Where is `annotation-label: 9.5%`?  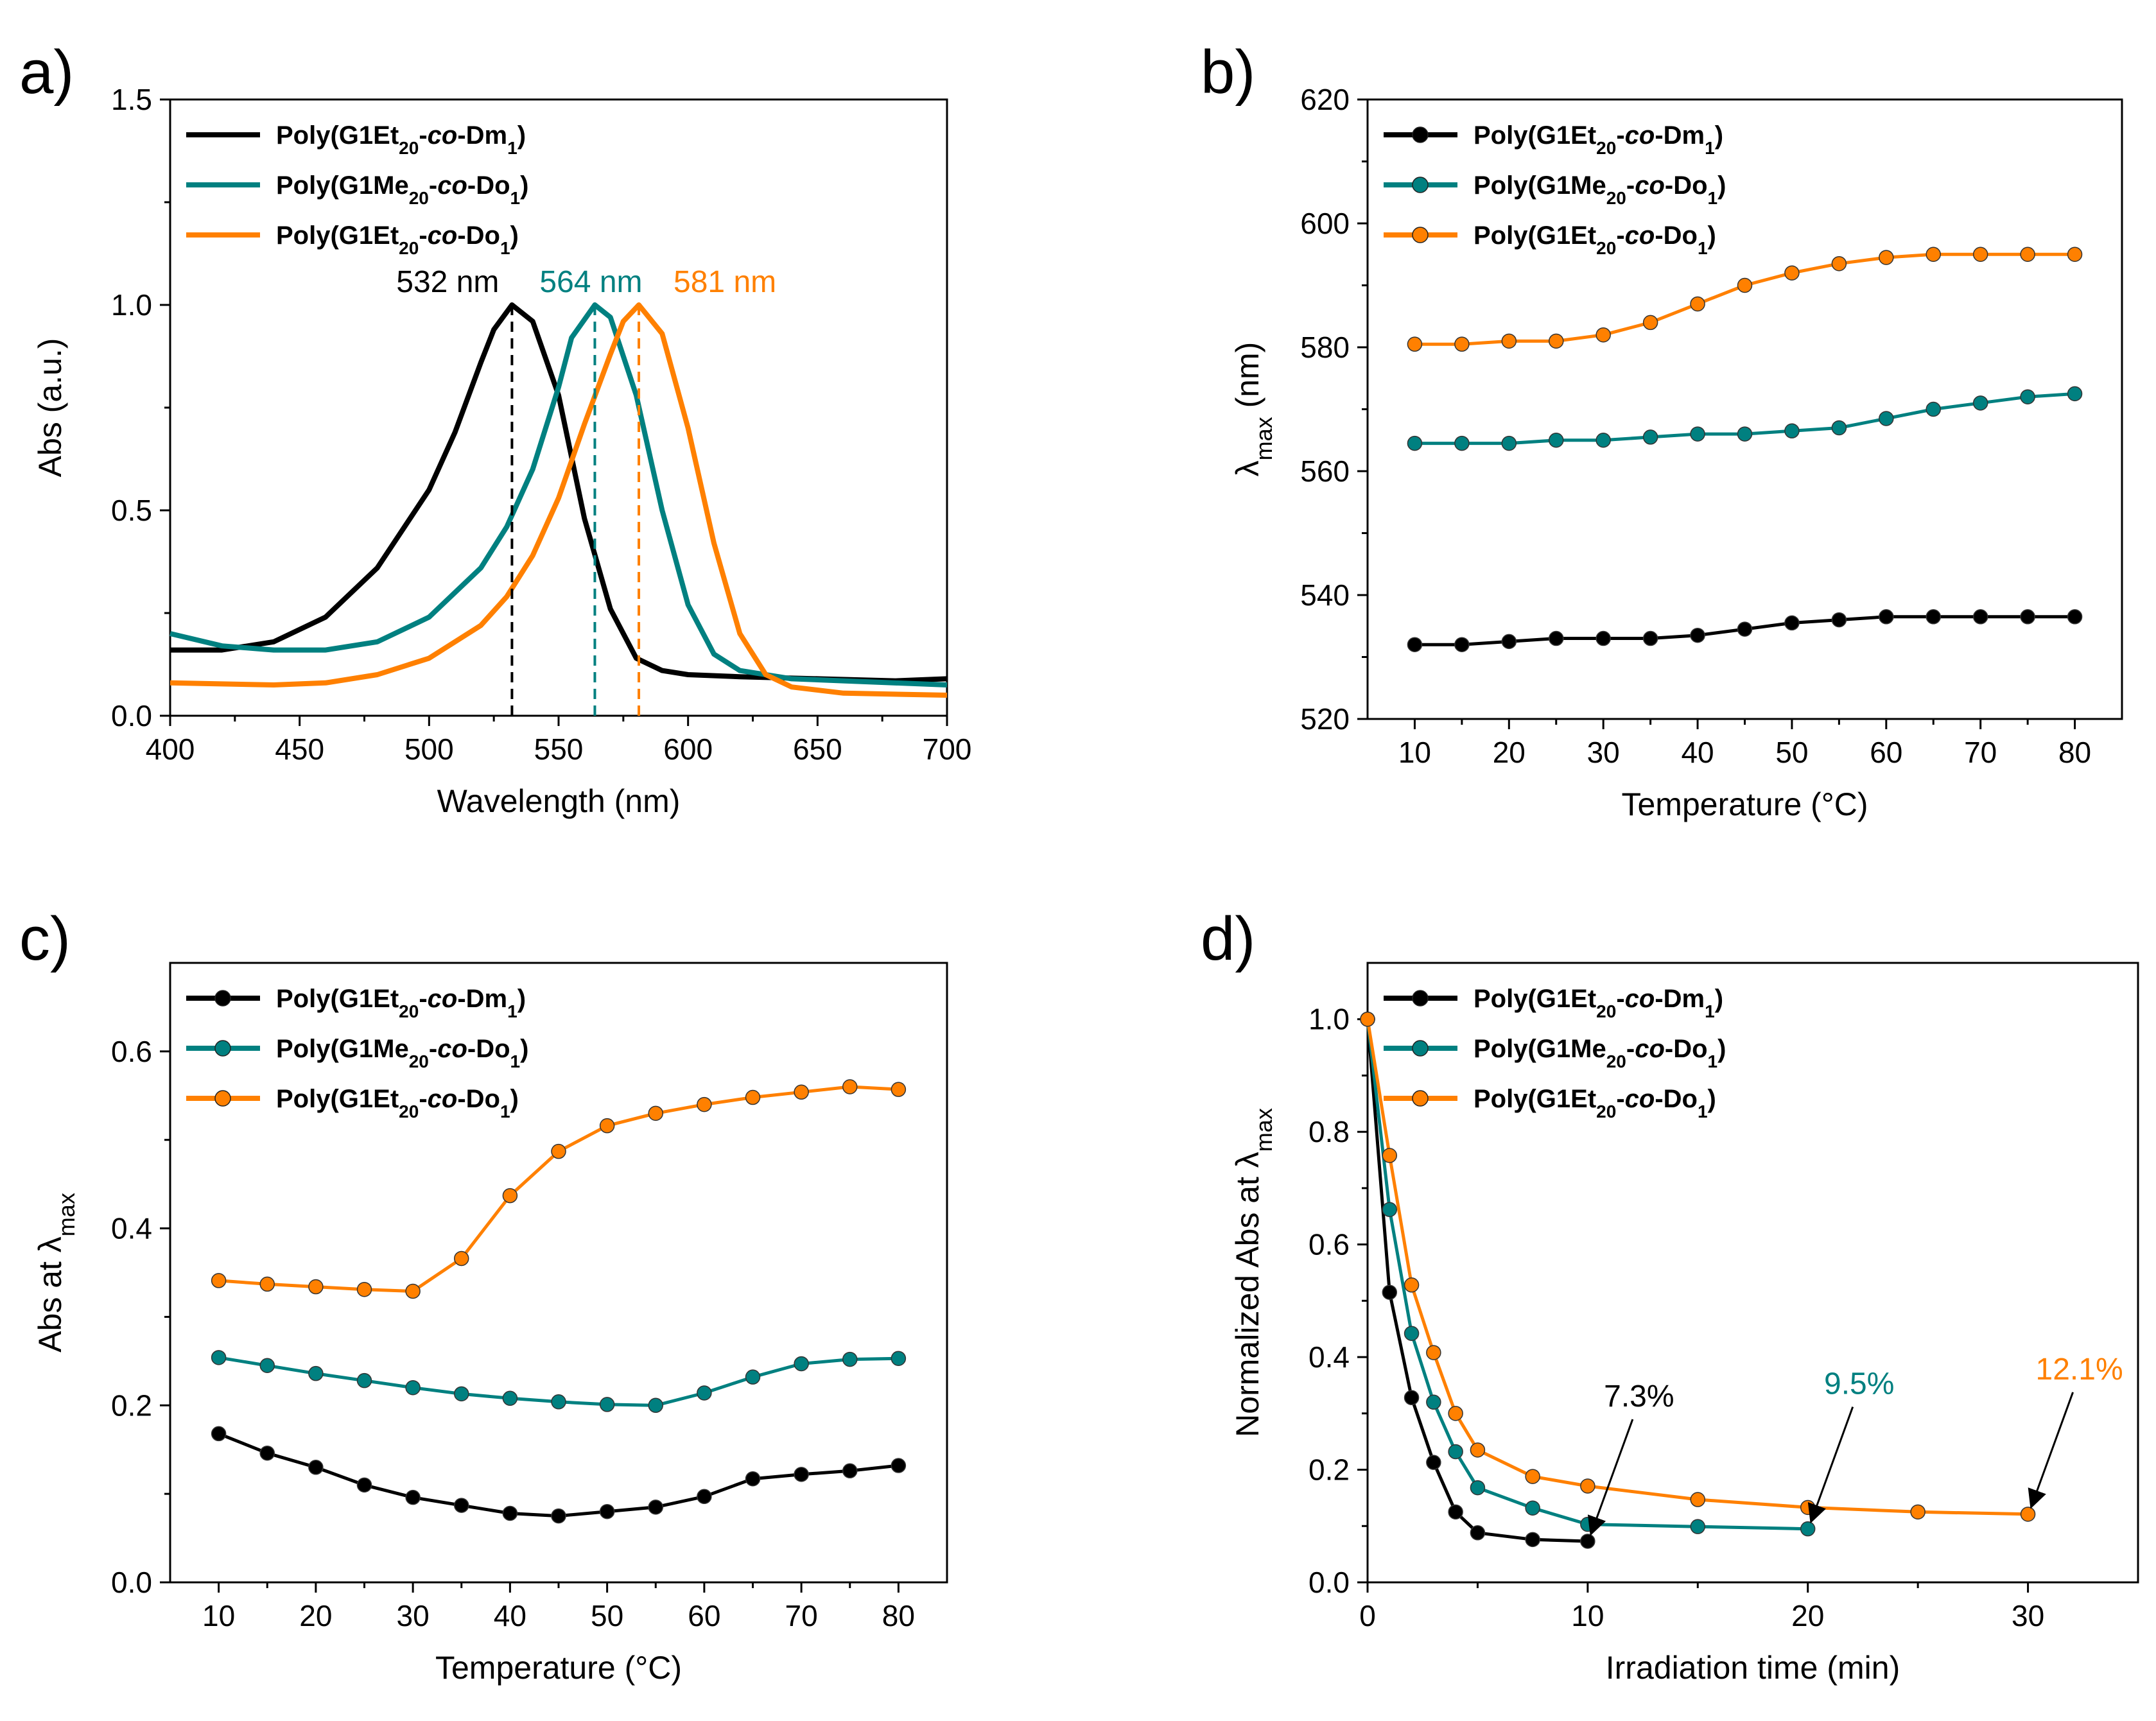 annotation-label: 9.5% is located at coordinates (1859, 1384).